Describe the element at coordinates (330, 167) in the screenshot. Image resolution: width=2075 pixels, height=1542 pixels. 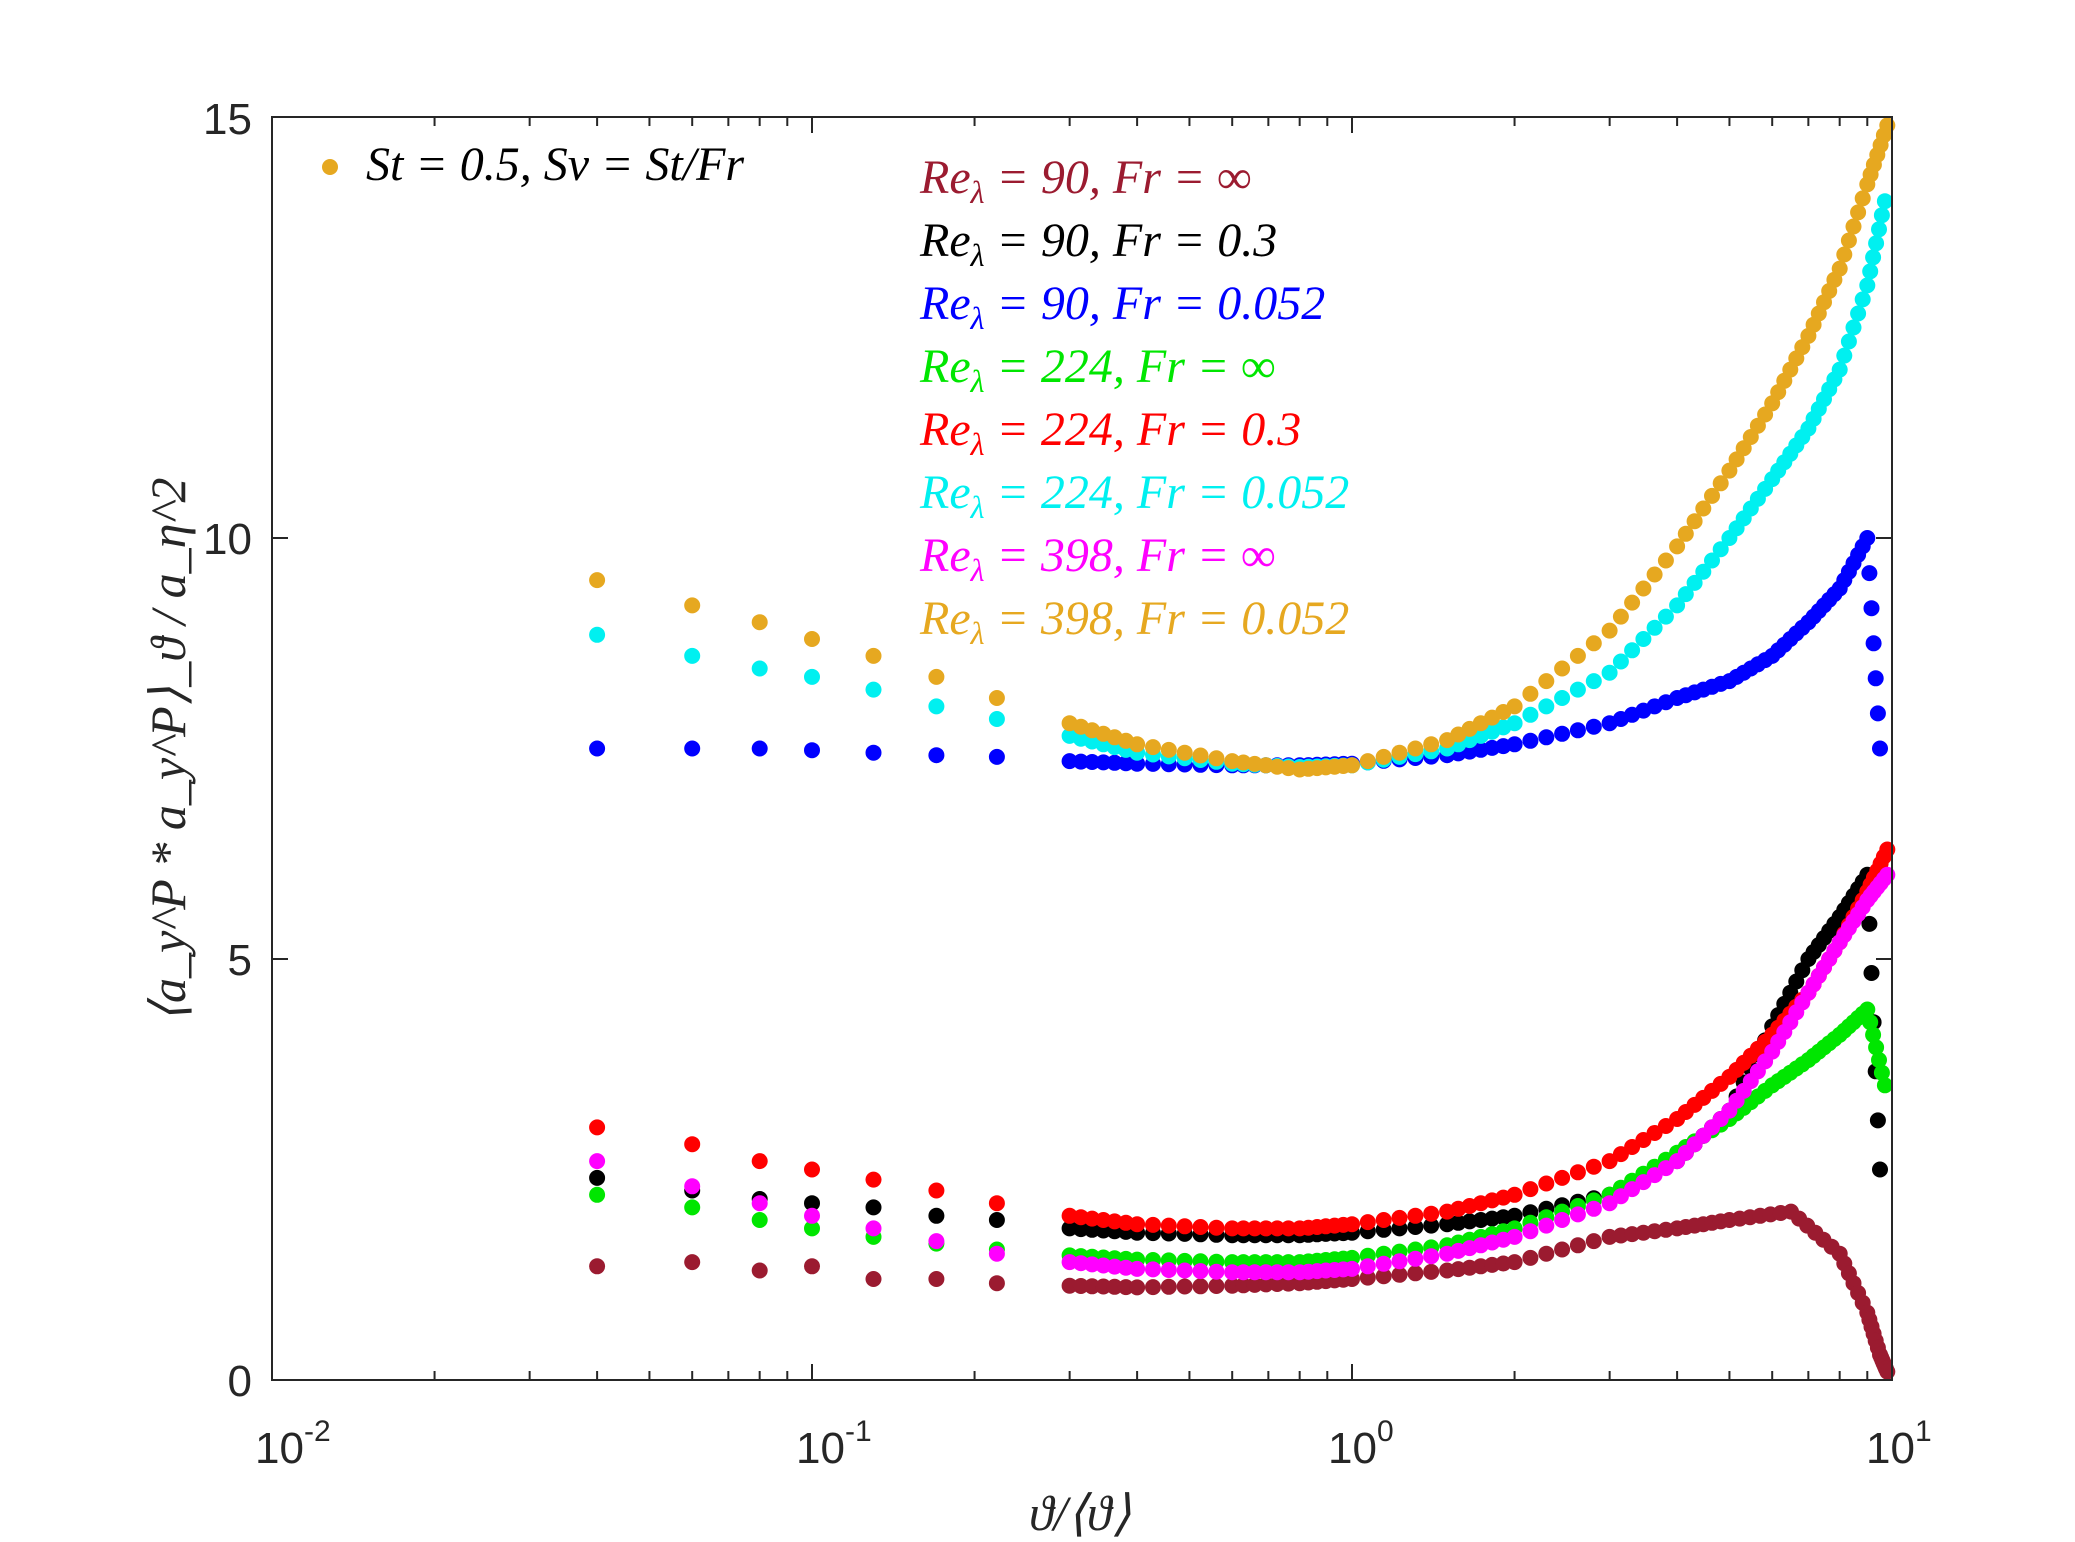
I see `annotation-marker` at that location.